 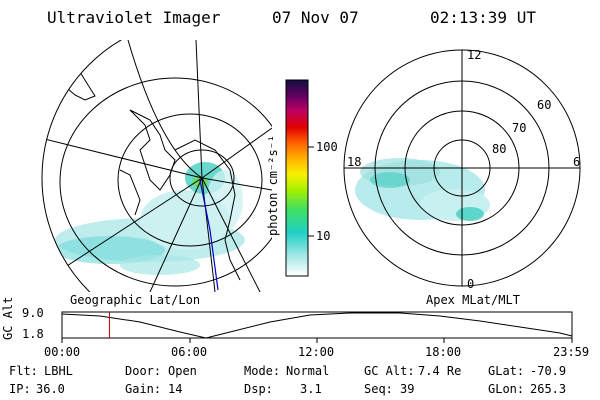 I want to click on polar-mlt-6: 6, so click(x=577, y=162).